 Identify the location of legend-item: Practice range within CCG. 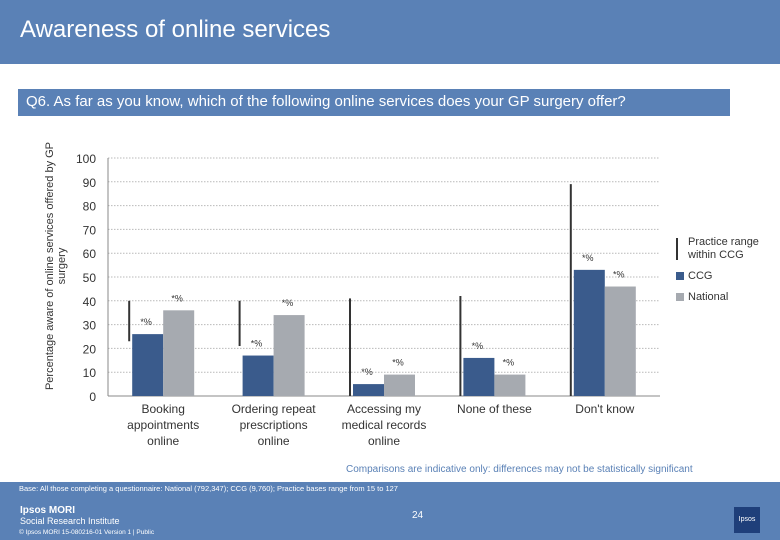
(726, 249).